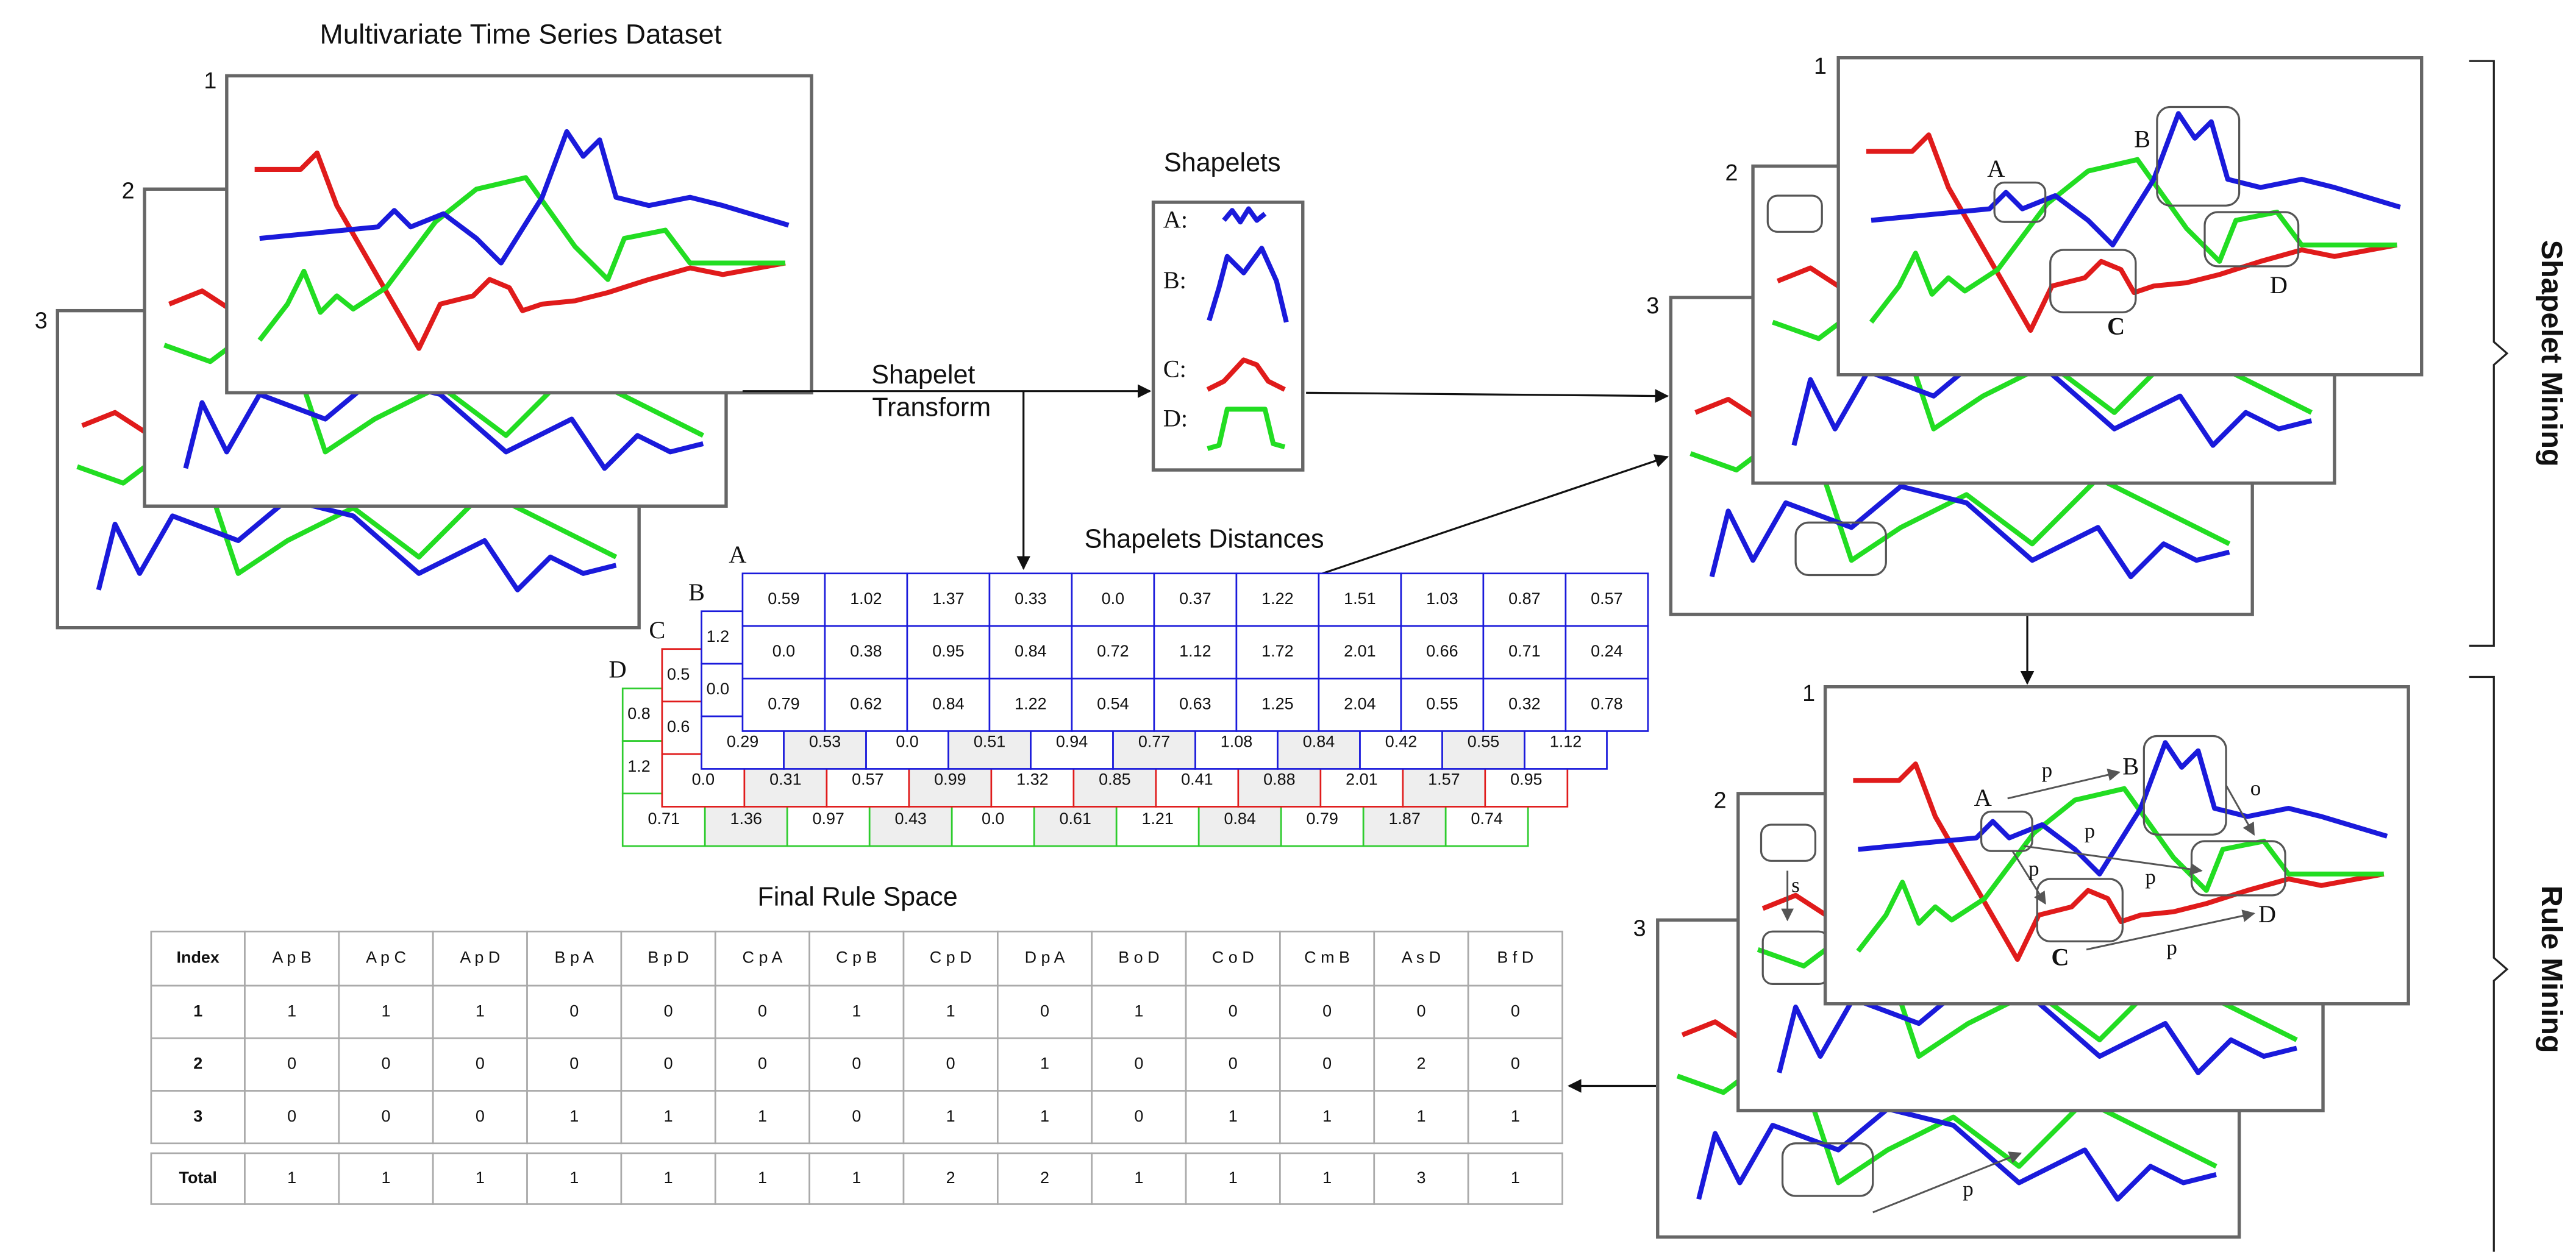 Image resolution: width=2576 pixels, height=1252 pixels. What do you see at coordinates (931, 407) in the screenshot?
I see `transform-label: Transform` at bounding box center [931, 407].